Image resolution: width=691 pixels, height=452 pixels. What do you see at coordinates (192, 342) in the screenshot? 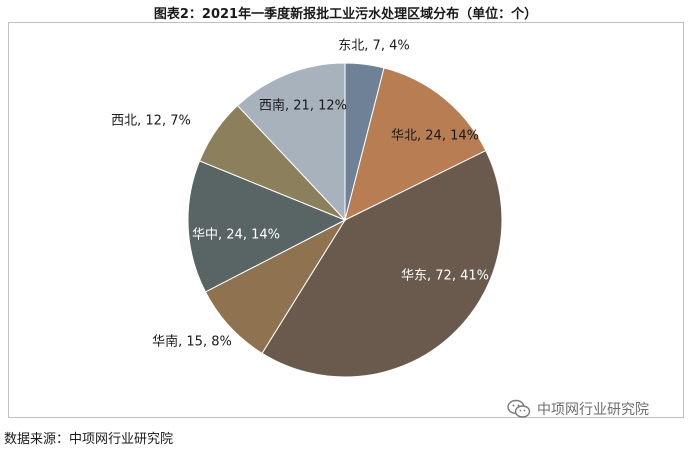
I see `slice-label-4: 华南, 15, 8%` at bounding box center [192, 342].